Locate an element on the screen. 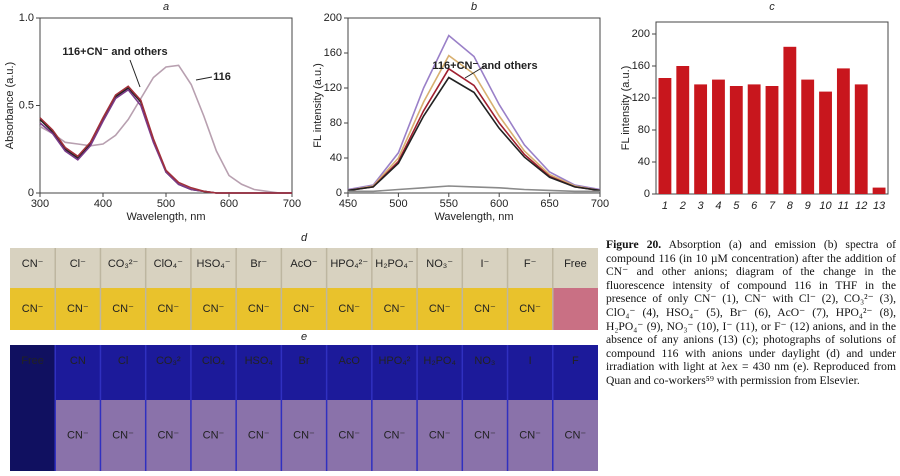 This screenshot has height=476, width=900. x-tick-label: 10 is located at coordinates (825, 206).